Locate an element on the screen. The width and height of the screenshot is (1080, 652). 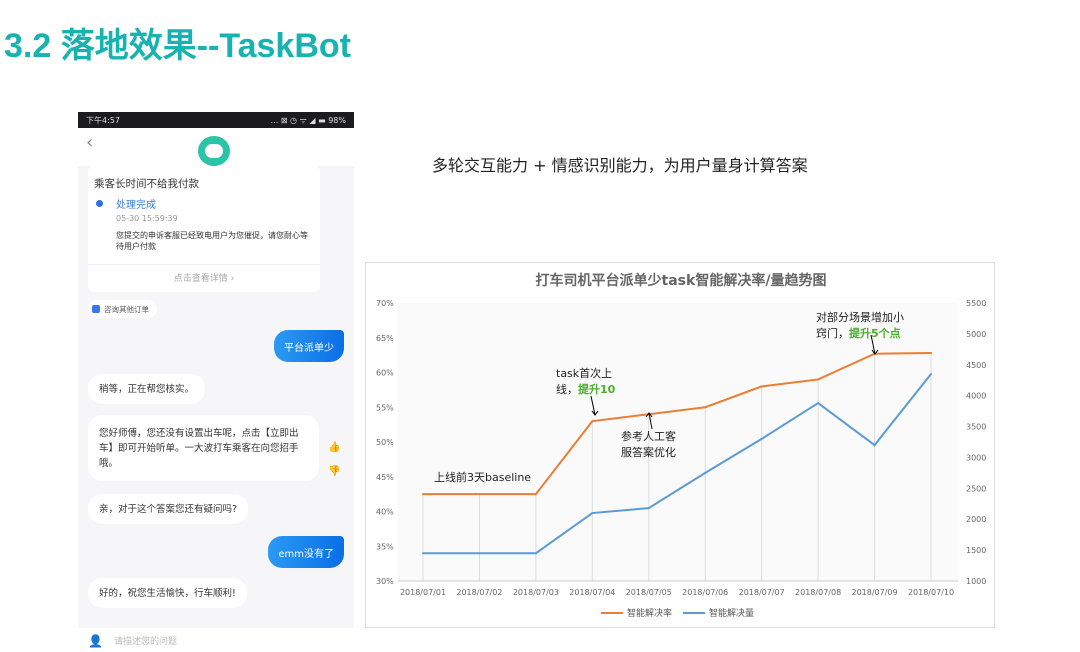
y-left-tick: 35% is located at coordinates (385, 546).